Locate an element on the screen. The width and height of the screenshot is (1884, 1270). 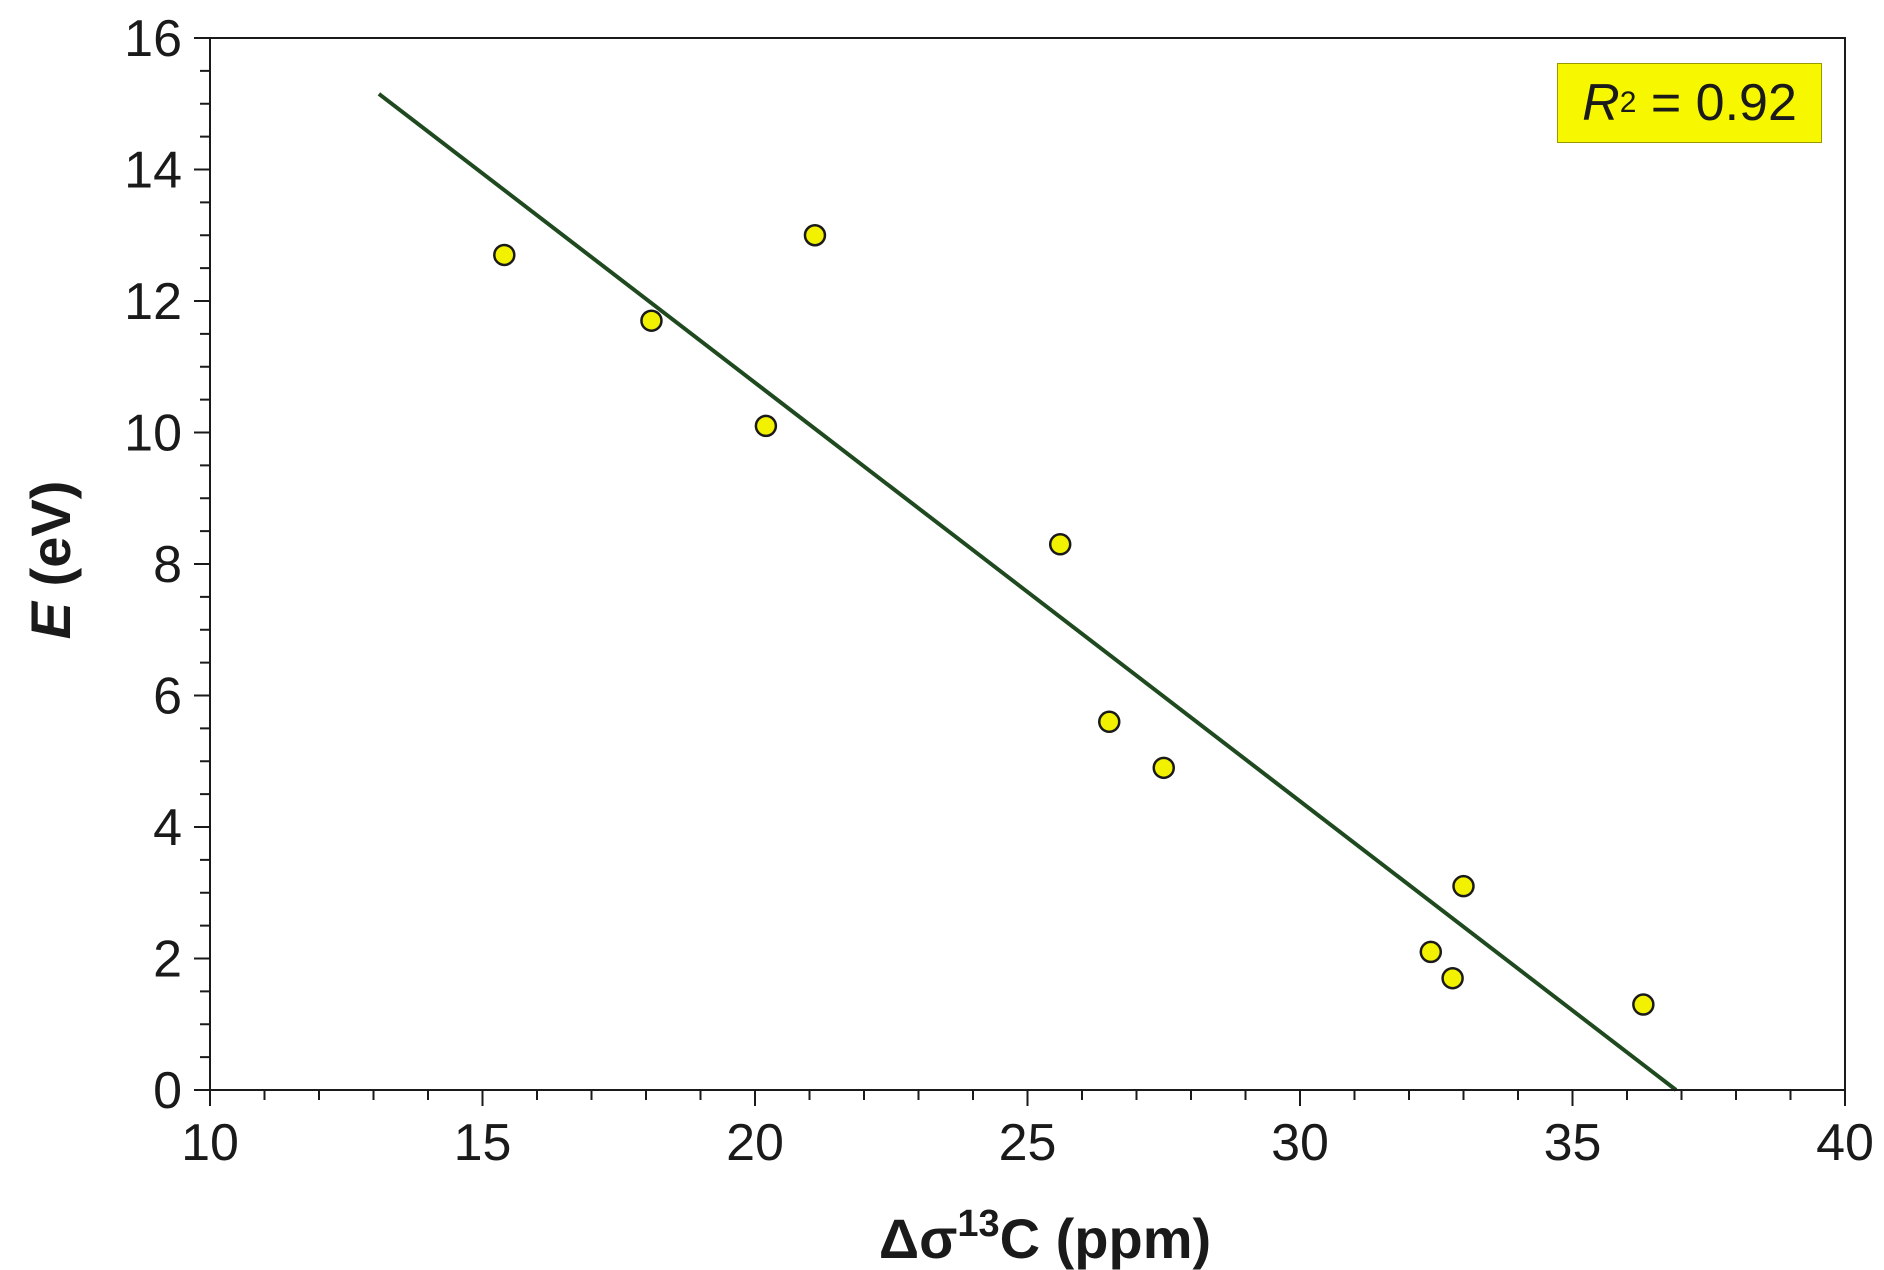
x-axis-title: Δσ13C (ppm) is located at coordinates (1045, 1236).